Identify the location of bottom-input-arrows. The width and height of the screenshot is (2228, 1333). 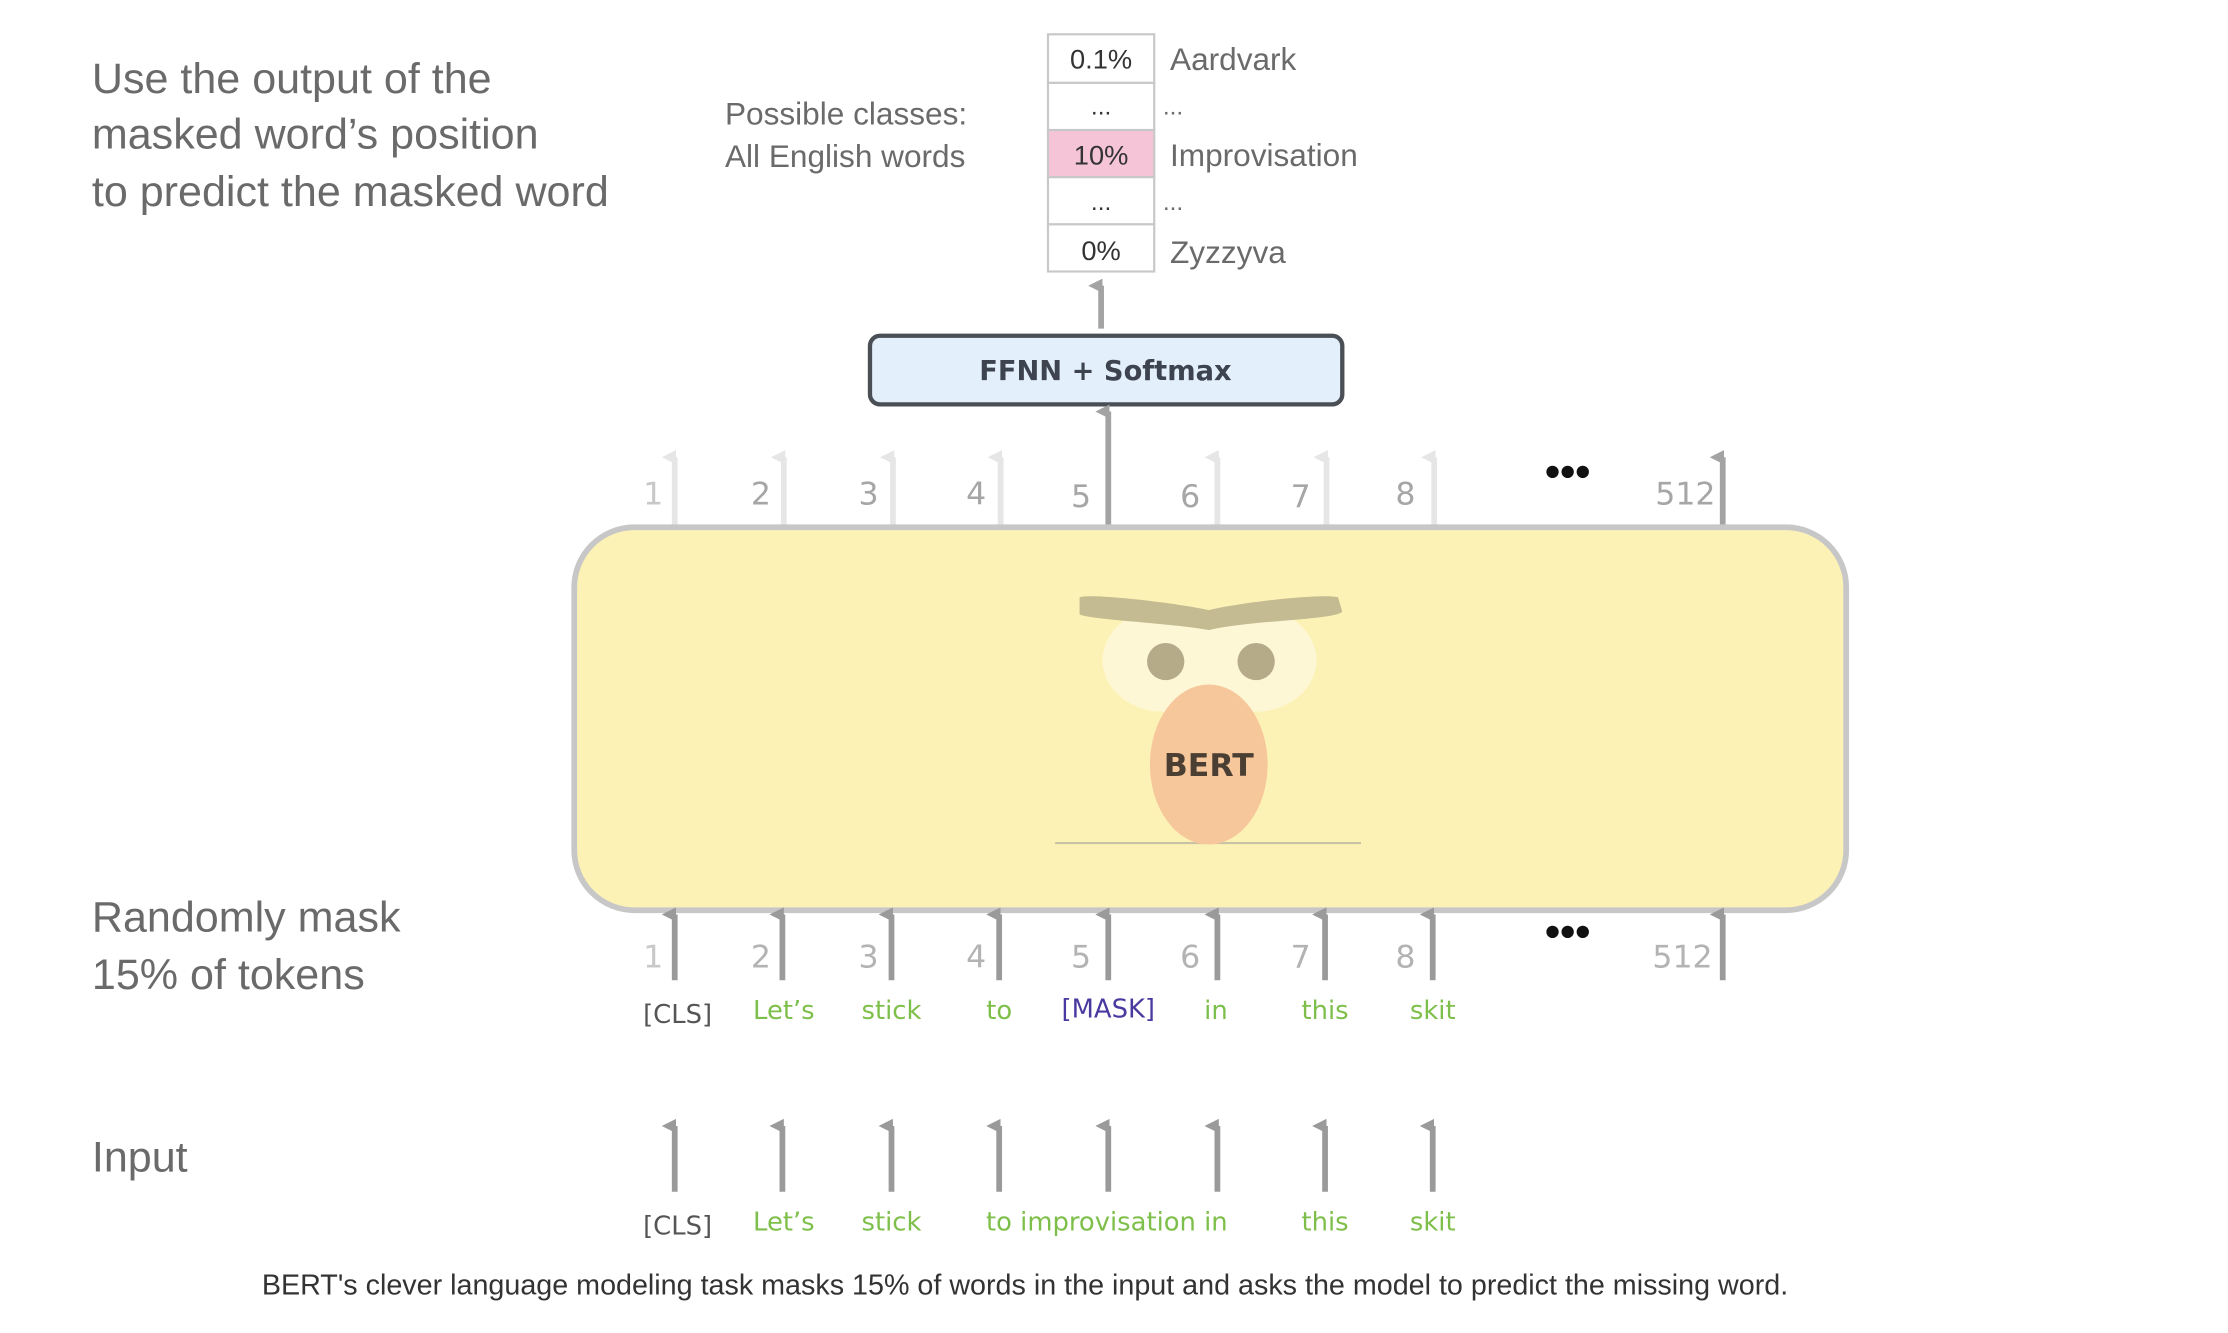
(1193, 944).